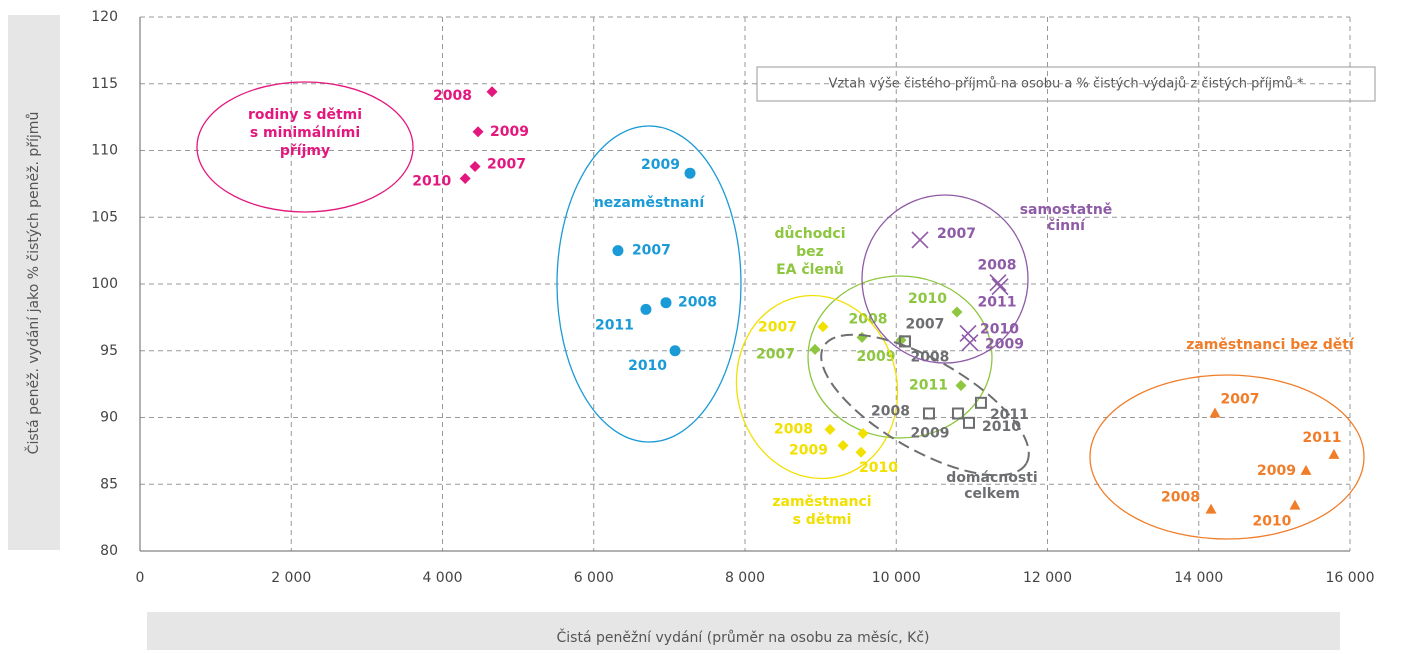 Image resolution: width=1403 pixels, height=654 pixels. I want to click on group-name: s minimálními, so click(305, 133).